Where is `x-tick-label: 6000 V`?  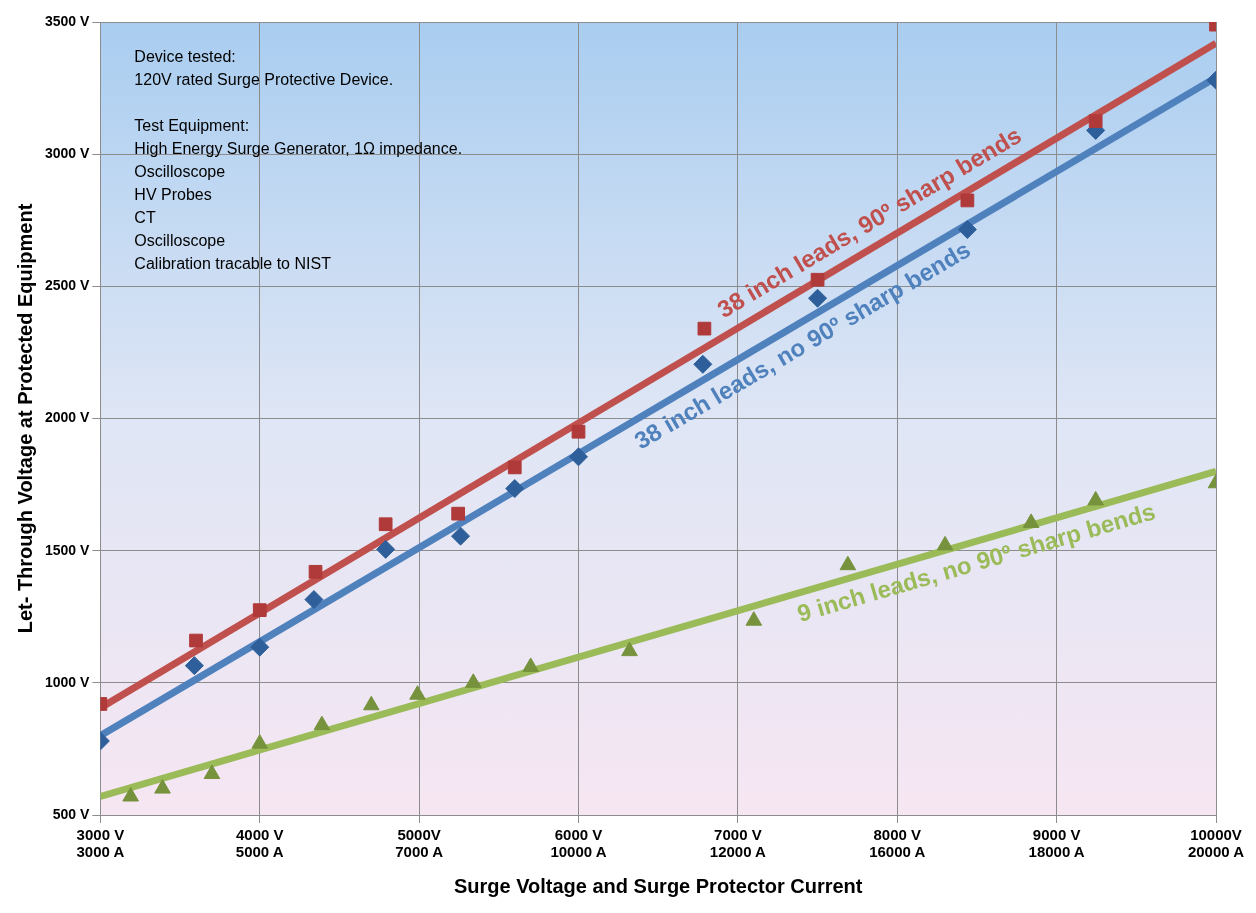 x-tick-label: 6000 V is located at coordinates (578, 835).